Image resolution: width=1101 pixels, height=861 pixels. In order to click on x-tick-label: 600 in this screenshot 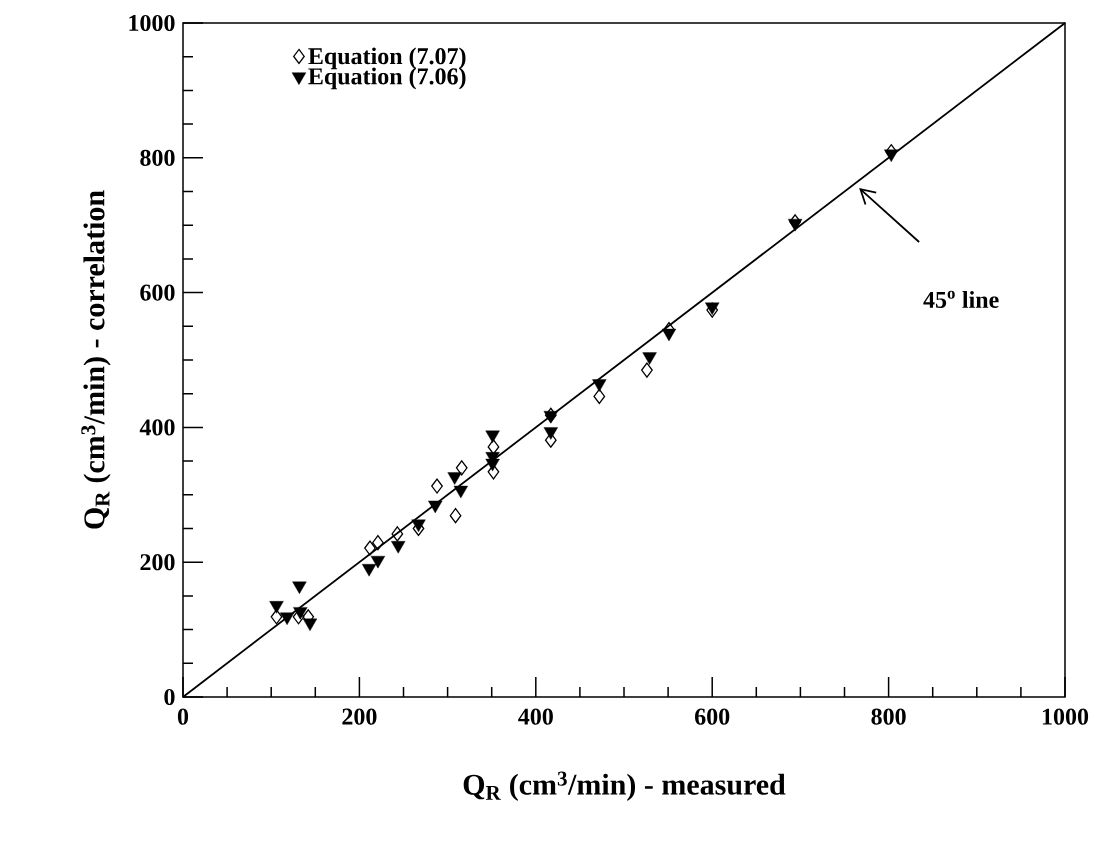, I will do `click(712, 716)`.